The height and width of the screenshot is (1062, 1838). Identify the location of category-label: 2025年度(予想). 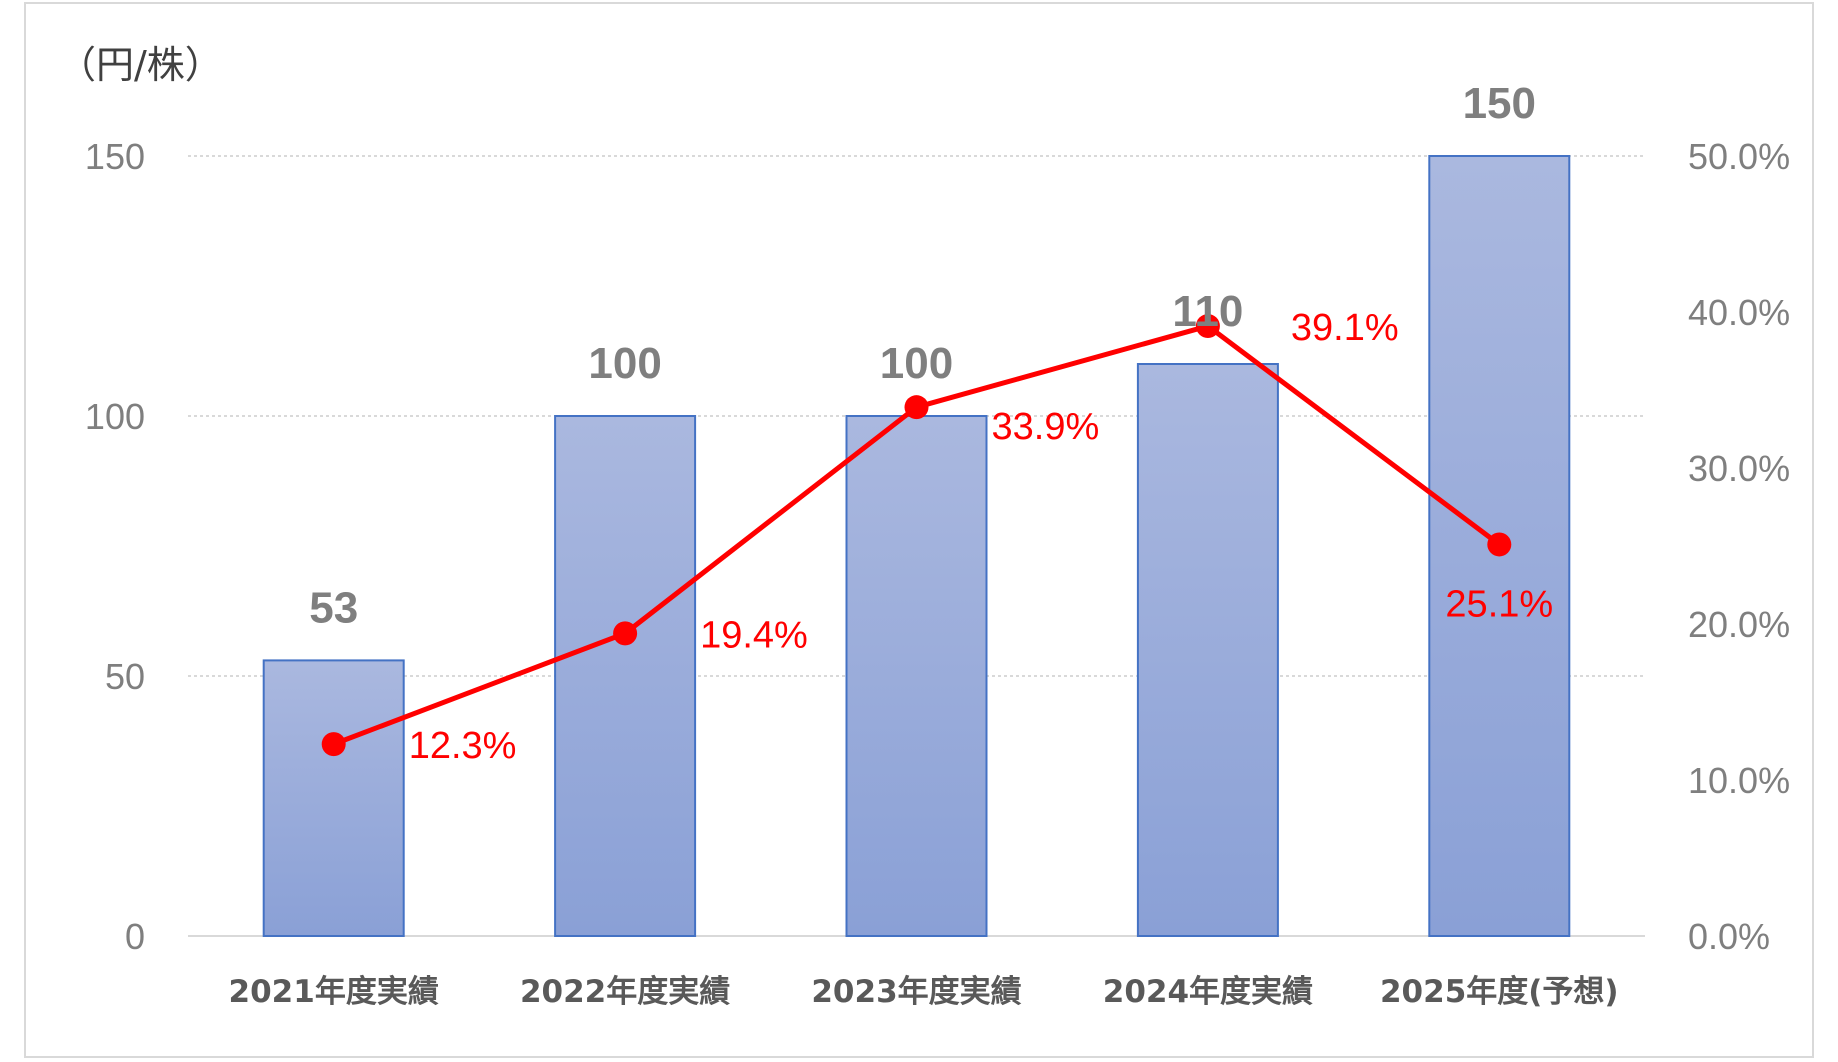
(1499, 992).